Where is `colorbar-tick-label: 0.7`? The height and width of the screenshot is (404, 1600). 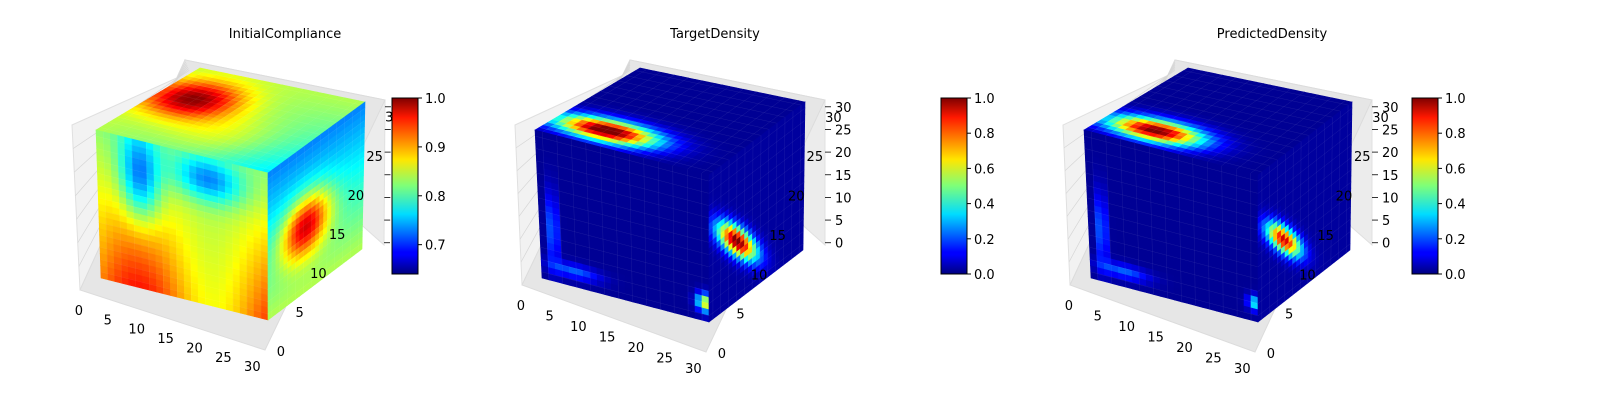
colorbar-tick-label: 0.7 is located at coordinates (435, 246).